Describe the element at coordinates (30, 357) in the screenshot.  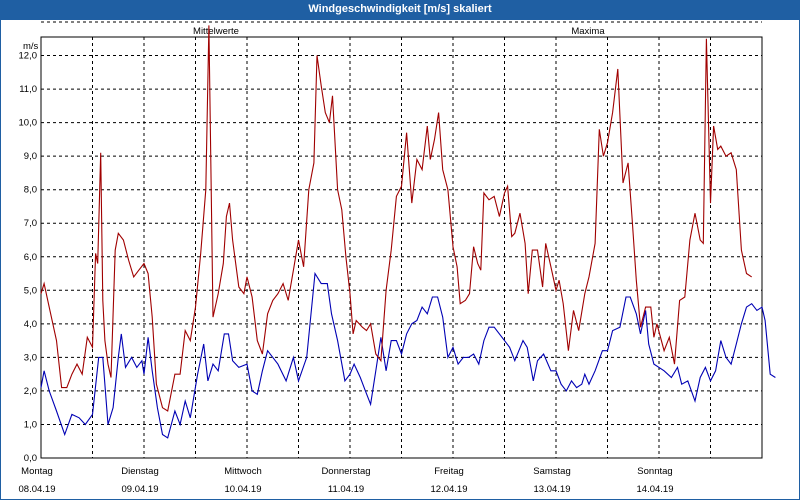
I see `y-tick-label: 3,0` at that location.